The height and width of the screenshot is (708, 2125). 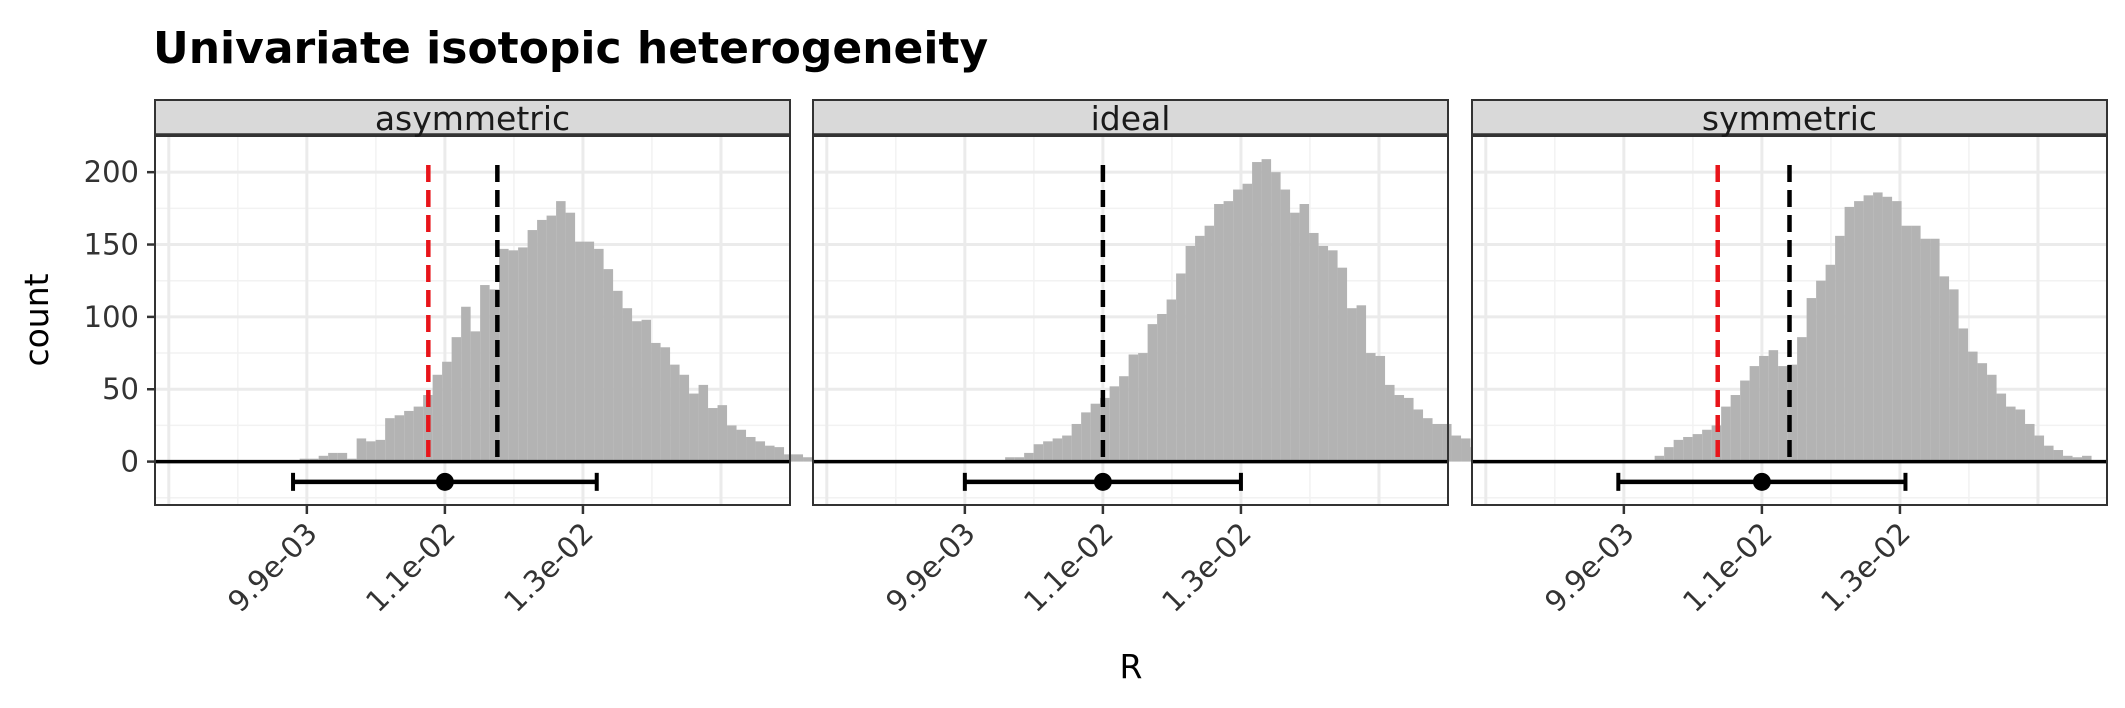 I want to click on facet-strip-label: ideal, so click(x=1131, y=118).